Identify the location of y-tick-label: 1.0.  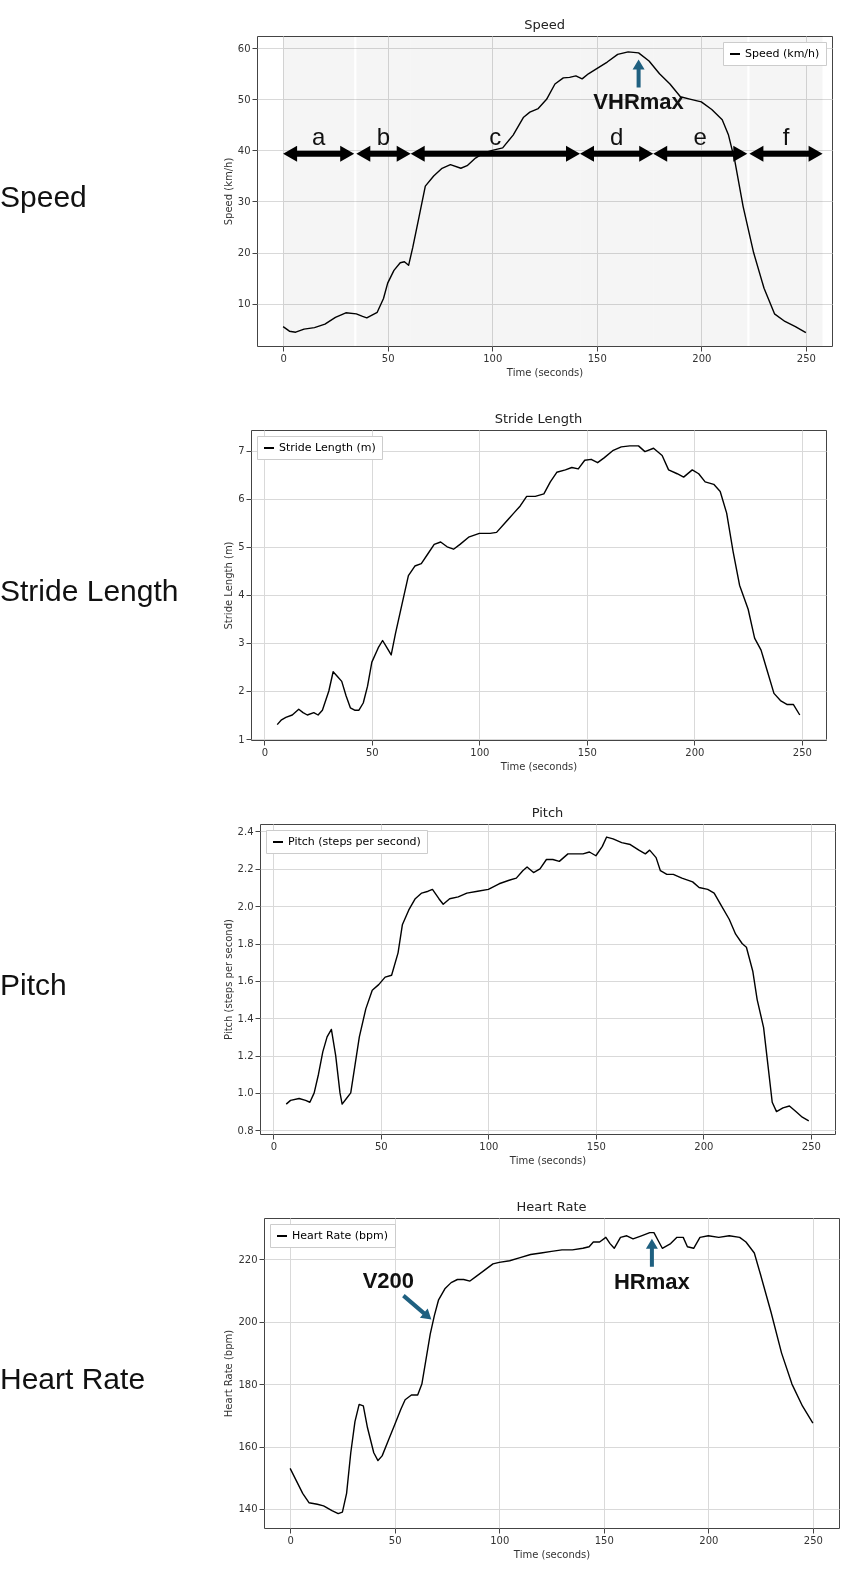
(245, 1093).